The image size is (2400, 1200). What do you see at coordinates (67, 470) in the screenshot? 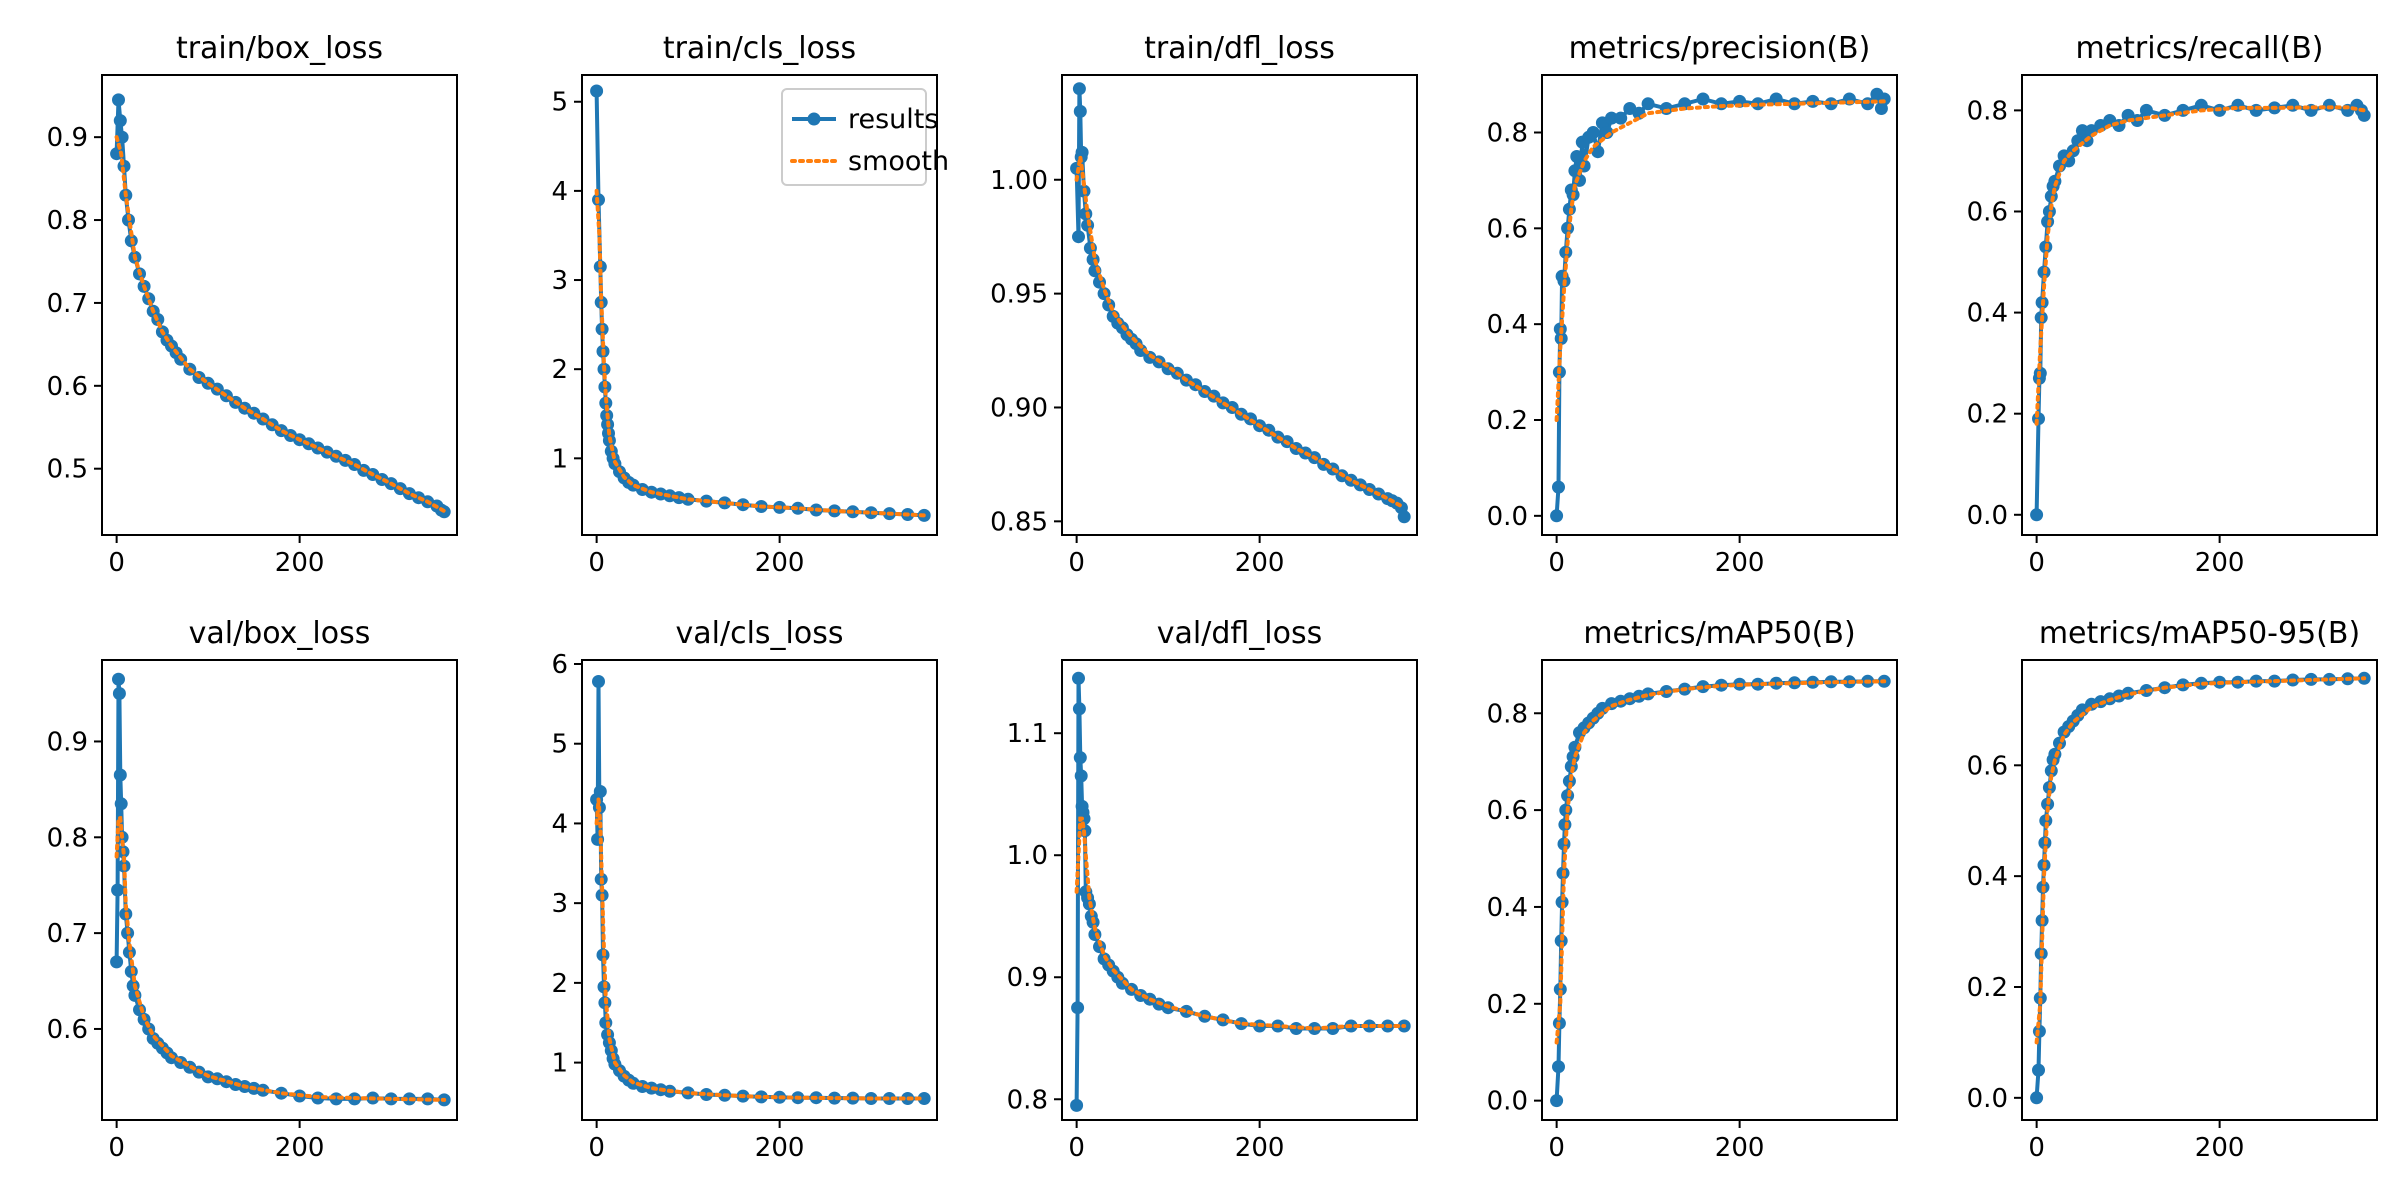
I see `y-tick-label: 0.5` at bounding box center [67, 470].